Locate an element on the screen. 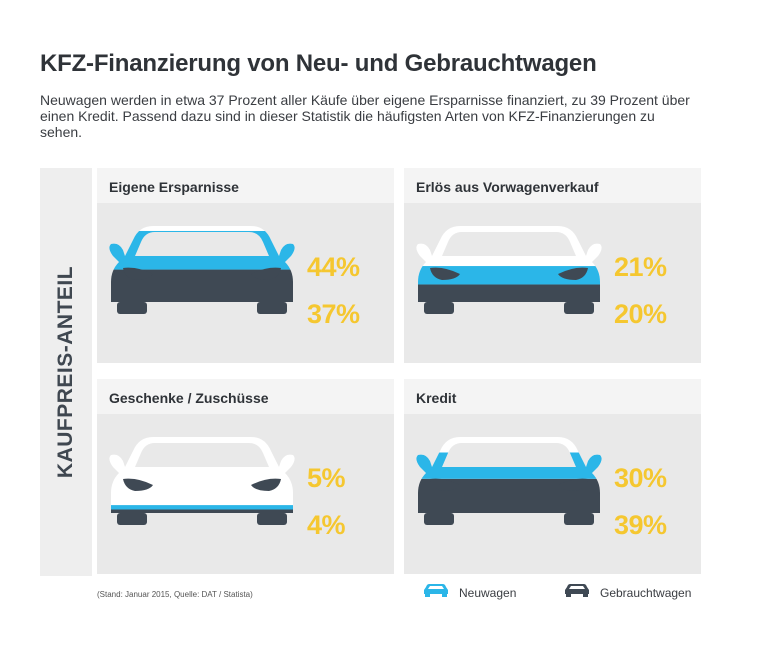  legend-label-gebrauchtwagen: Gebrauchtwagen is located at coordinates (646, 592).